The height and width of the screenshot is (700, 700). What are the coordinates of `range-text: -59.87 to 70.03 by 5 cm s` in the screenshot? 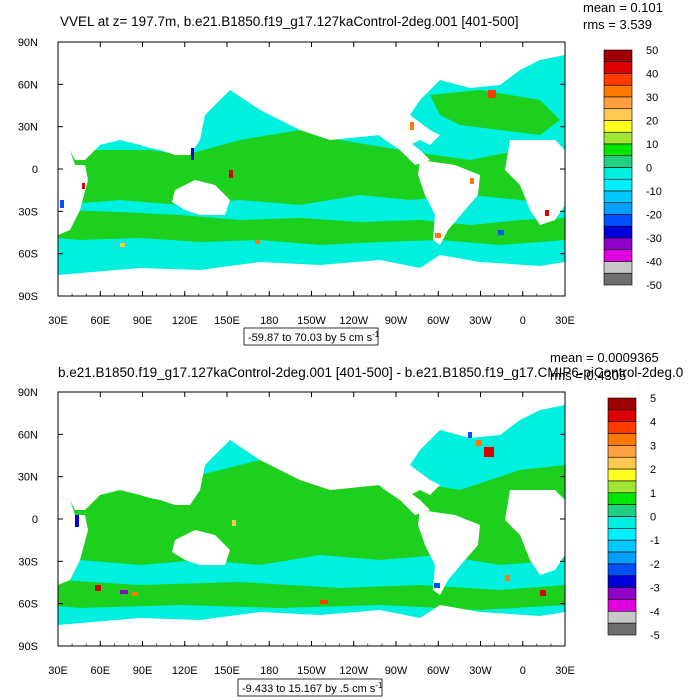 It's located at (310, 338).